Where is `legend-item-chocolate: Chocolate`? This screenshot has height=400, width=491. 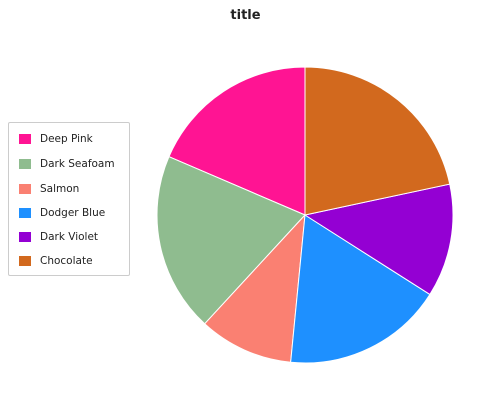 legend-item-chocolate: Chocolate is located at coordinates (56, 261).